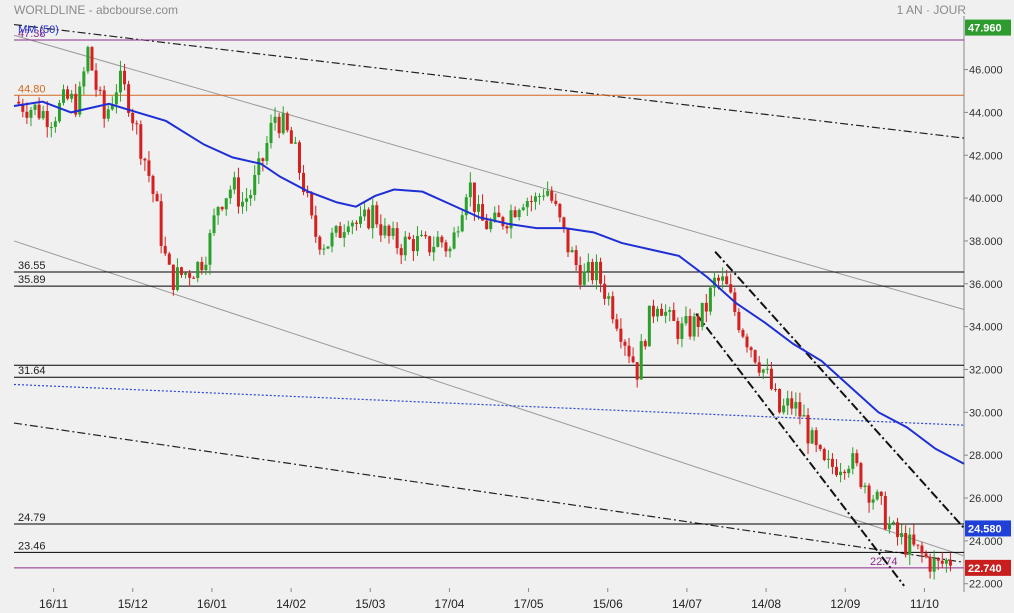 The width and height of the screenshot is (1014, 613). Describe the element at coordinates (986, 328) in the screenshot. I see `y-tick-label: 34.000` at that location.